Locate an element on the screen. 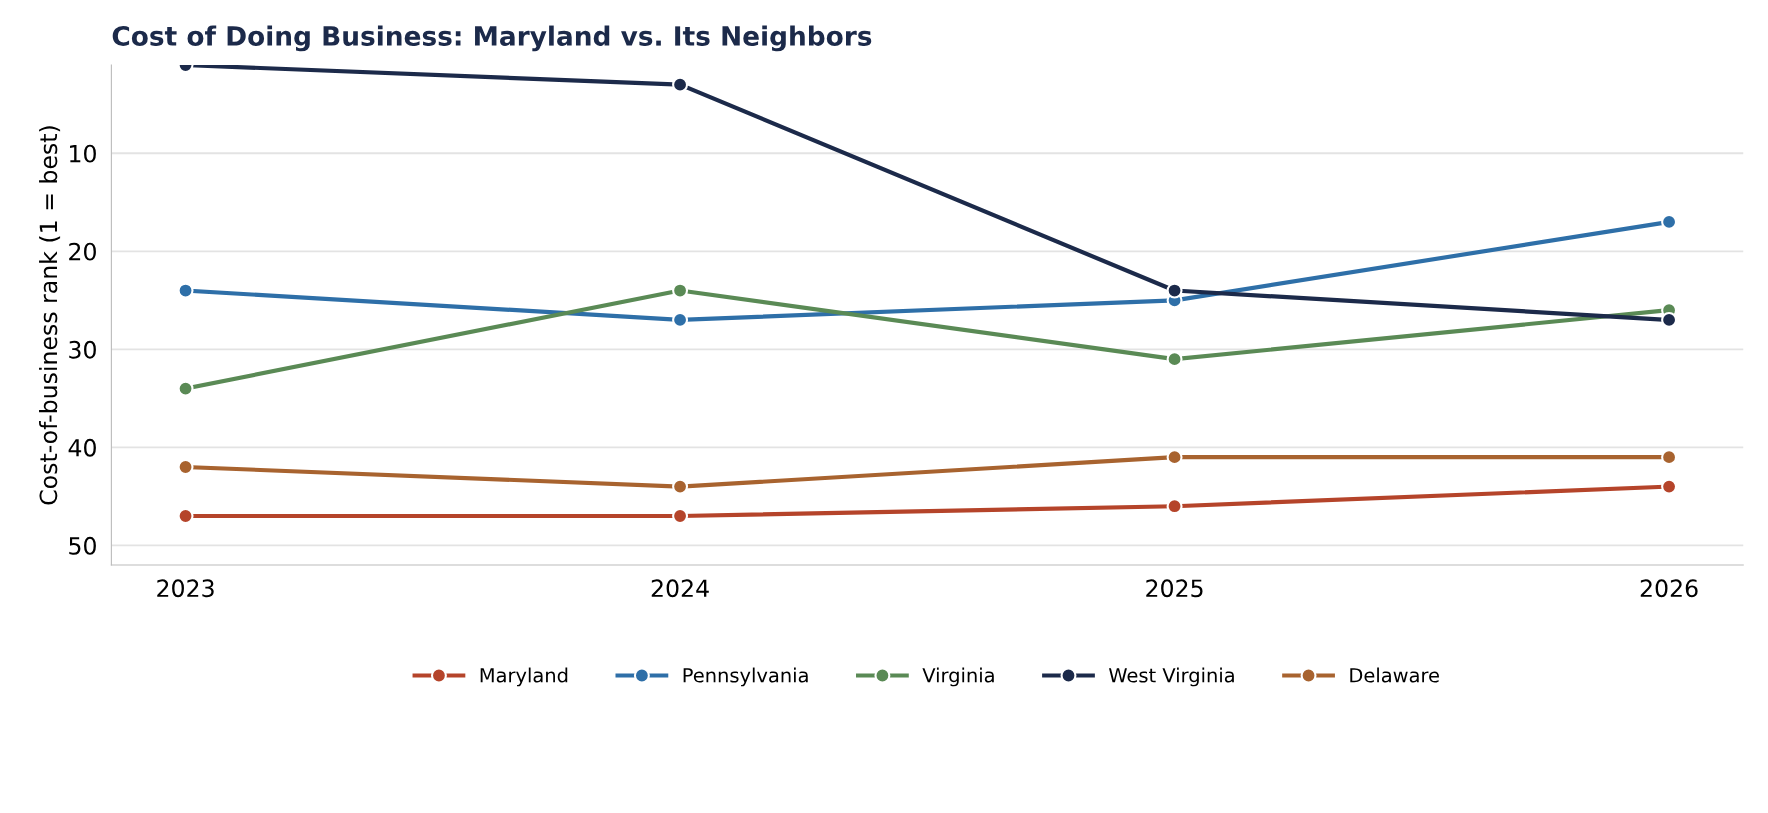 This screenshot has width=1768, height=813. y-tick-label: 40 is located at coordinates (82, 447).